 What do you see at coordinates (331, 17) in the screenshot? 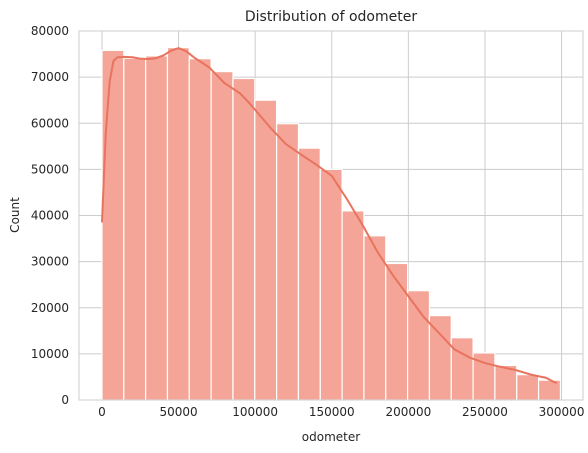
I see `chart-title: Distribution of odometer` at bounding box center [331, 17].